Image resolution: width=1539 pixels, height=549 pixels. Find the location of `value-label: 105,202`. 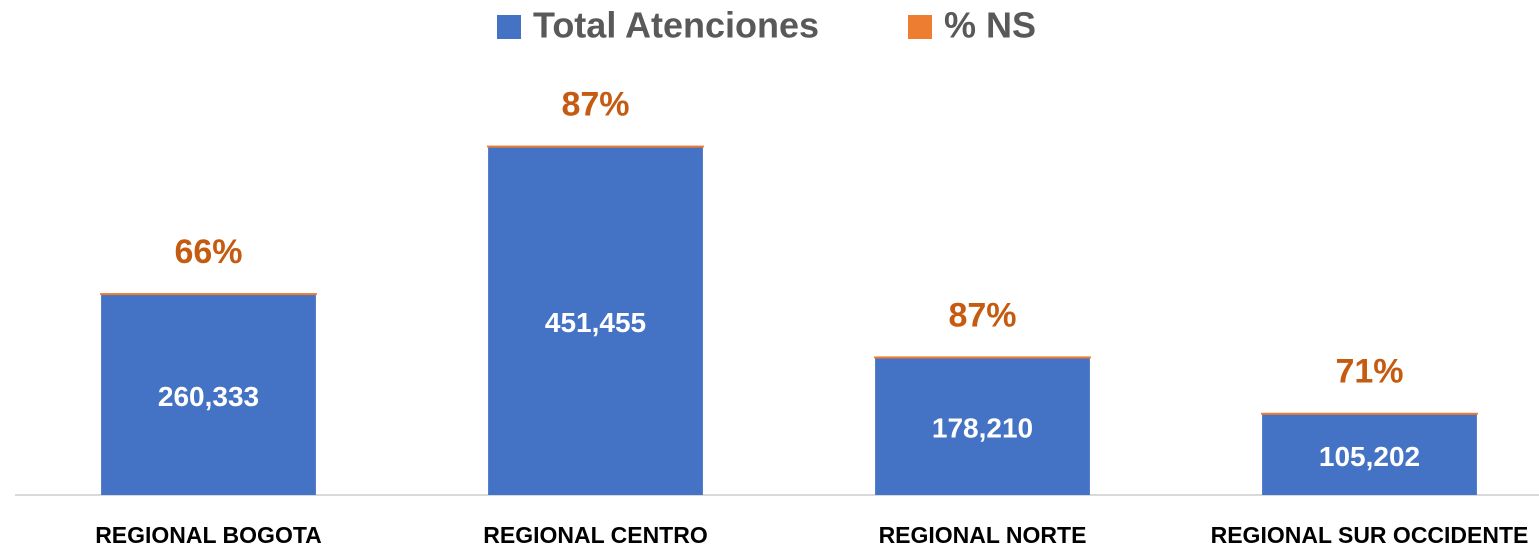

value-label: 105,202 is located at coordinates (1369, 456).